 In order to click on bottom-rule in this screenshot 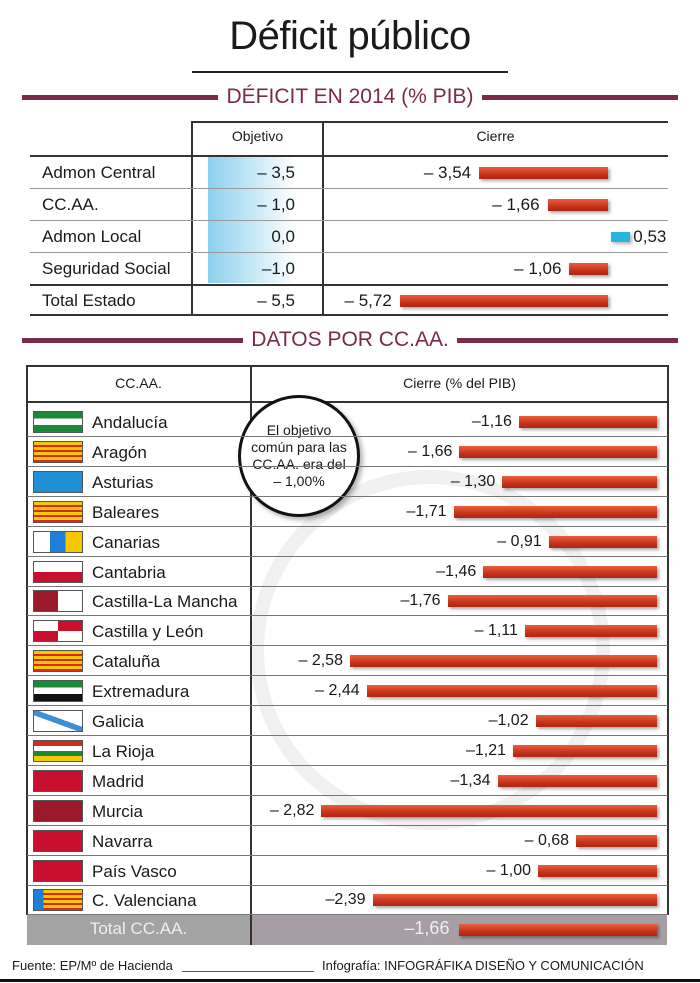, I will do `click(350, 980)`.